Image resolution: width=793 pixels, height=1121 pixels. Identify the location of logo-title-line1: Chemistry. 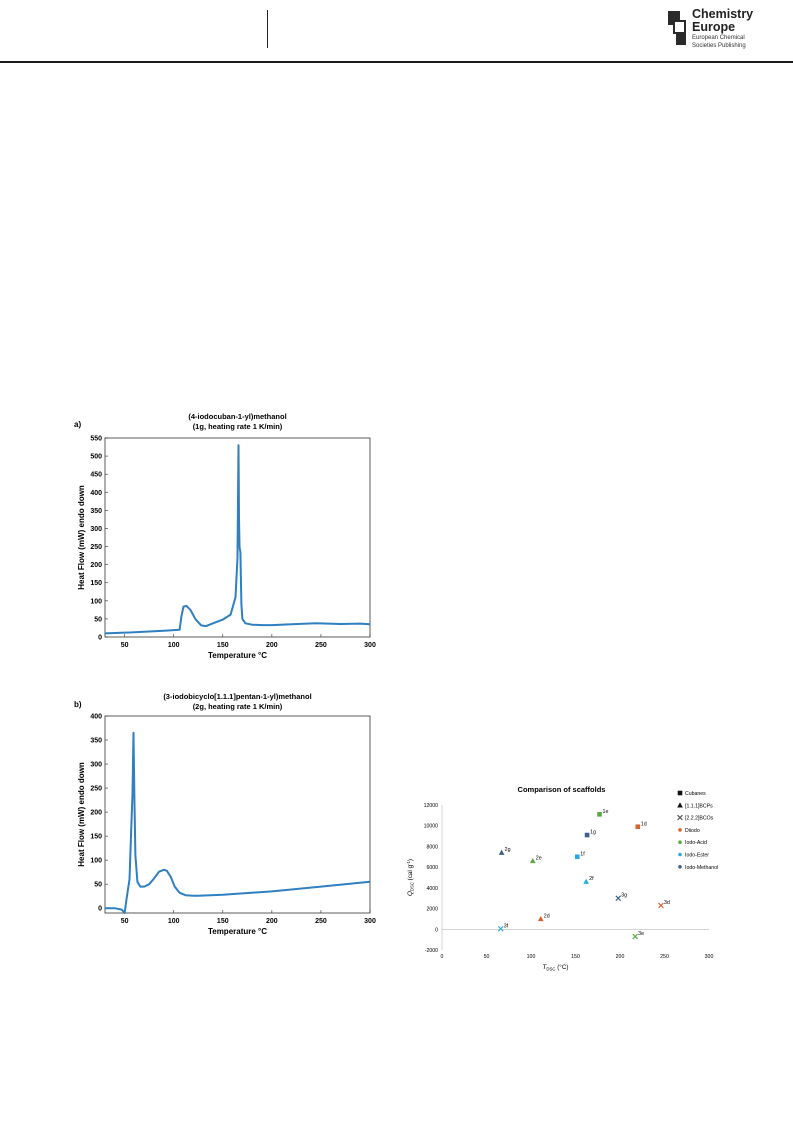
(723, 14).